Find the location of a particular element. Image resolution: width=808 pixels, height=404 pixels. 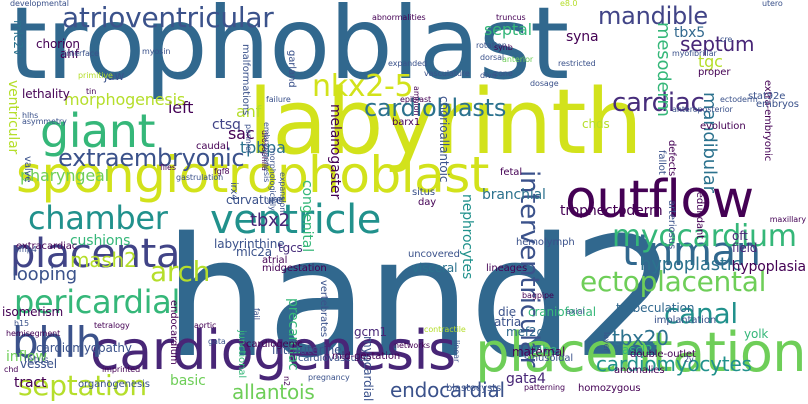

word-evolution: evolution is located at coordinates (723, 126).